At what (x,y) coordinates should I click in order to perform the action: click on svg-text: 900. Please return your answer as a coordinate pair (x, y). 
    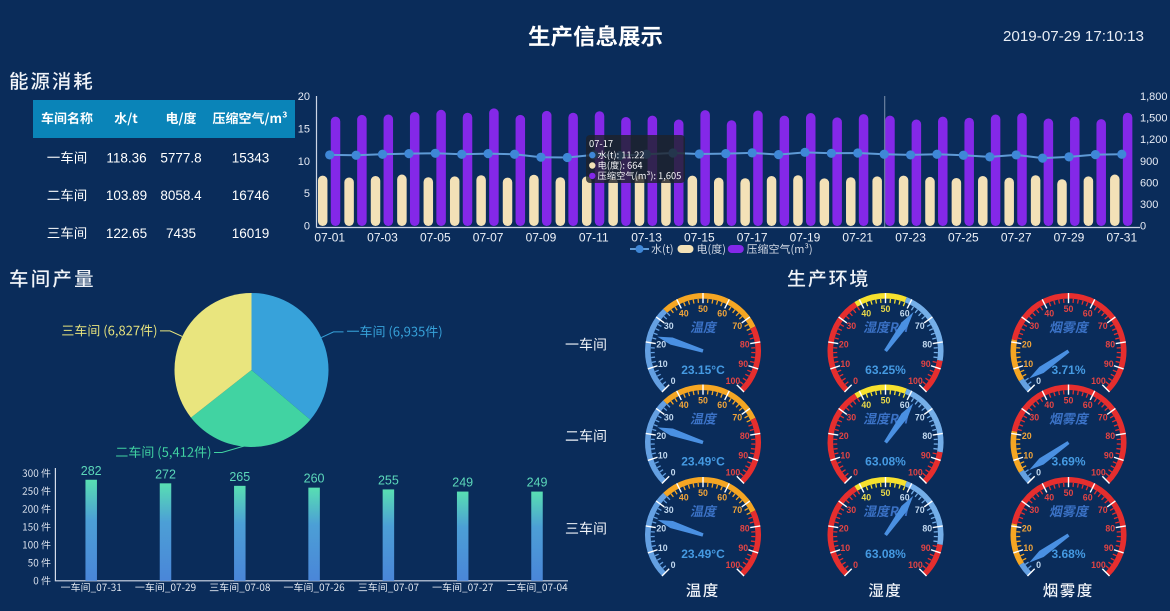
    Looking at the image, I should click on (1149, 162).